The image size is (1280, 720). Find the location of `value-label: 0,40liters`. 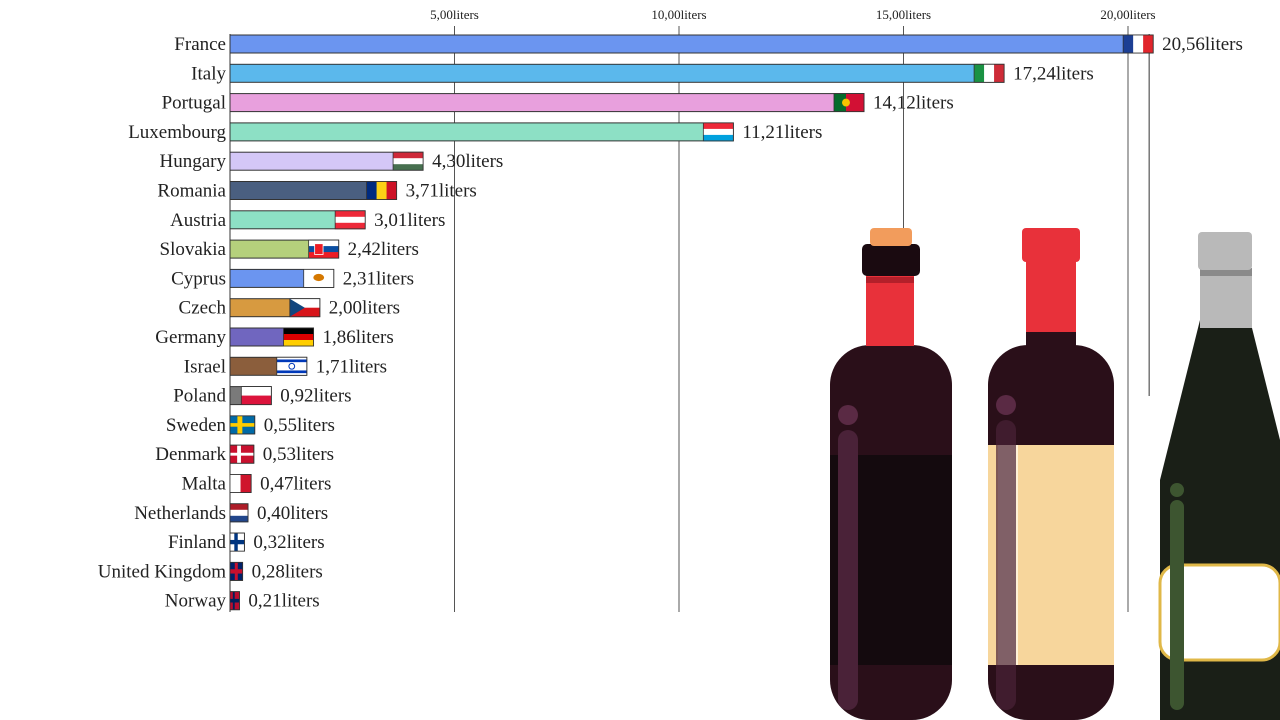

value-label: 0,40liters is located at coordinates (292, 513).